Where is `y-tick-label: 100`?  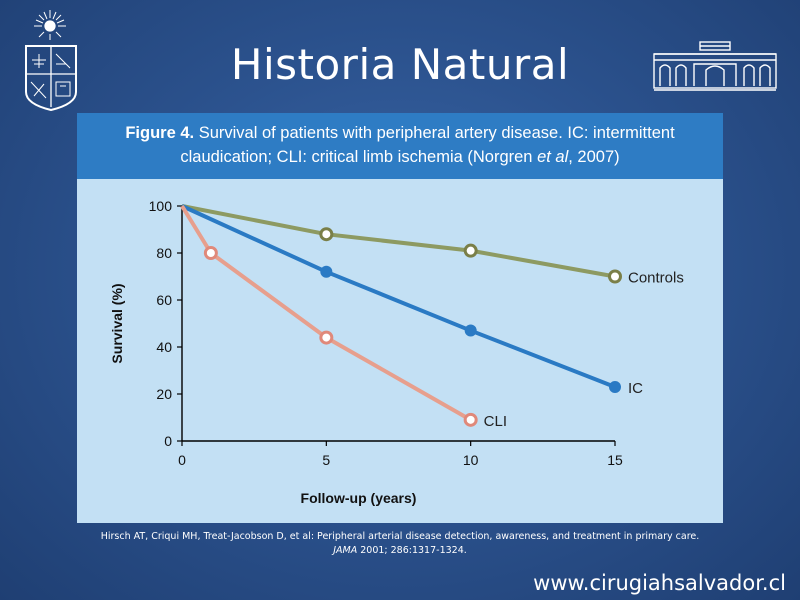 y-tick-label: 100 is located at coordinates (161, 206).